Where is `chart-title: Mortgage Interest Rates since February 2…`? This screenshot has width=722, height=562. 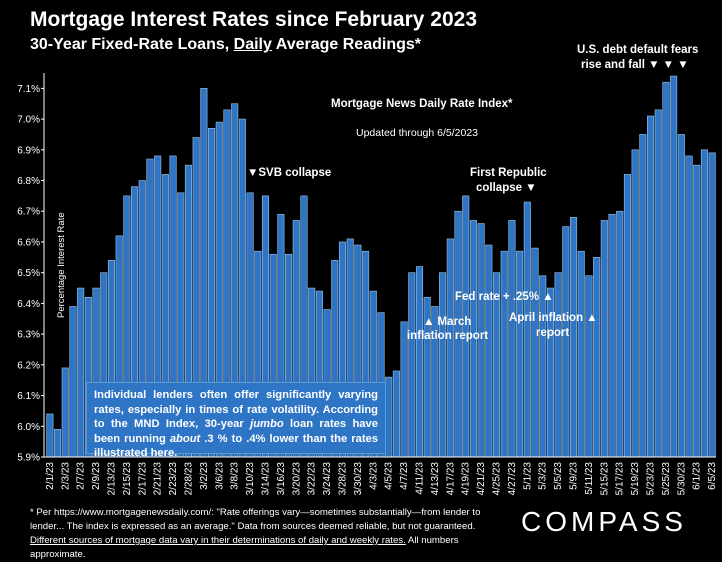
chart-title: Mortgage Interest Rates since February 2… is located at coordinates (254, 19).